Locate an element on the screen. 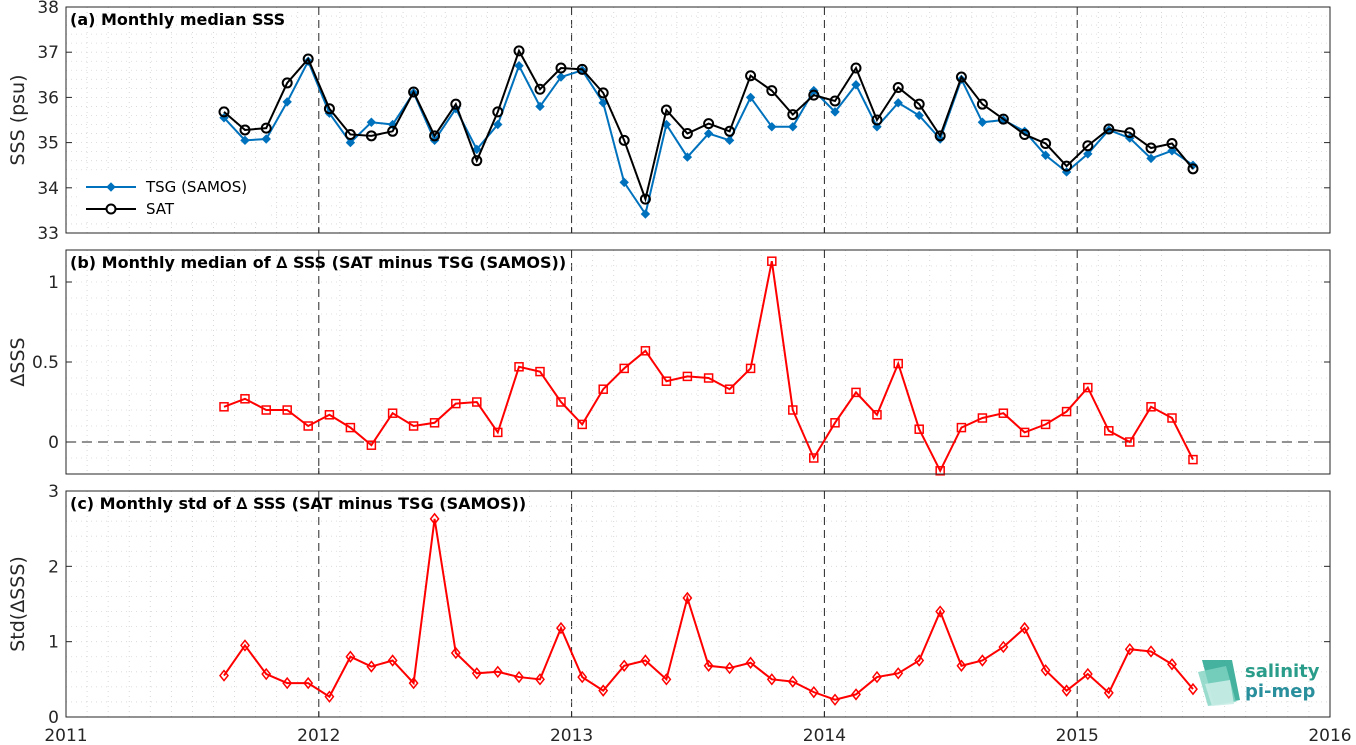 Image resolution: width=1356 pixels, height=745 pixels. panel-c-y-axis-label: Std(ΔSSS) is located at coordinates (18, 604).